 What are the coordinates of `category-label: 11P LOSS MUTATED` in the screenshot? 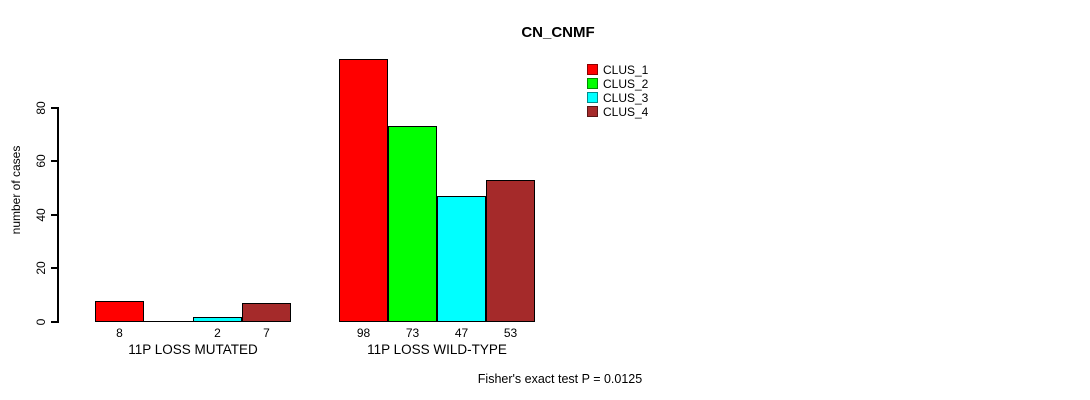 It's located at (193, 349).